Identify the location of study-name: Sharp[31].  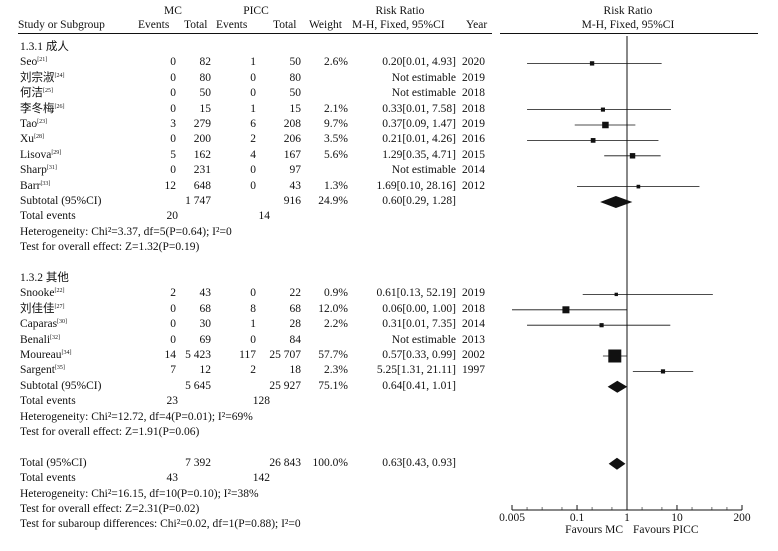
(38, 170).